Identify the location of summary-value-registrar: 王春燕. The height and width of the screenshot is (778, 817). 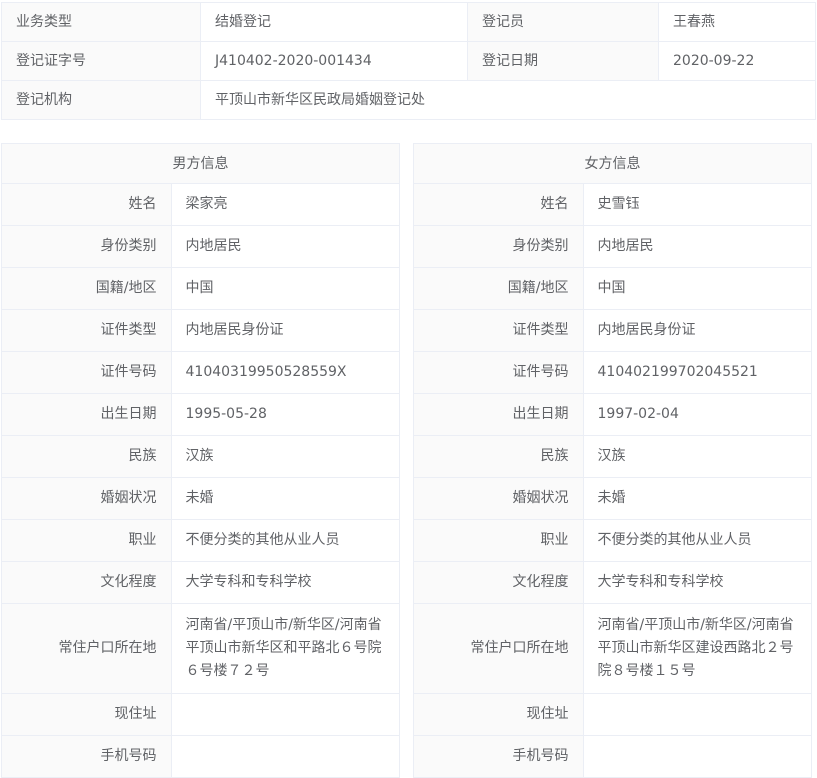
(737, 22).